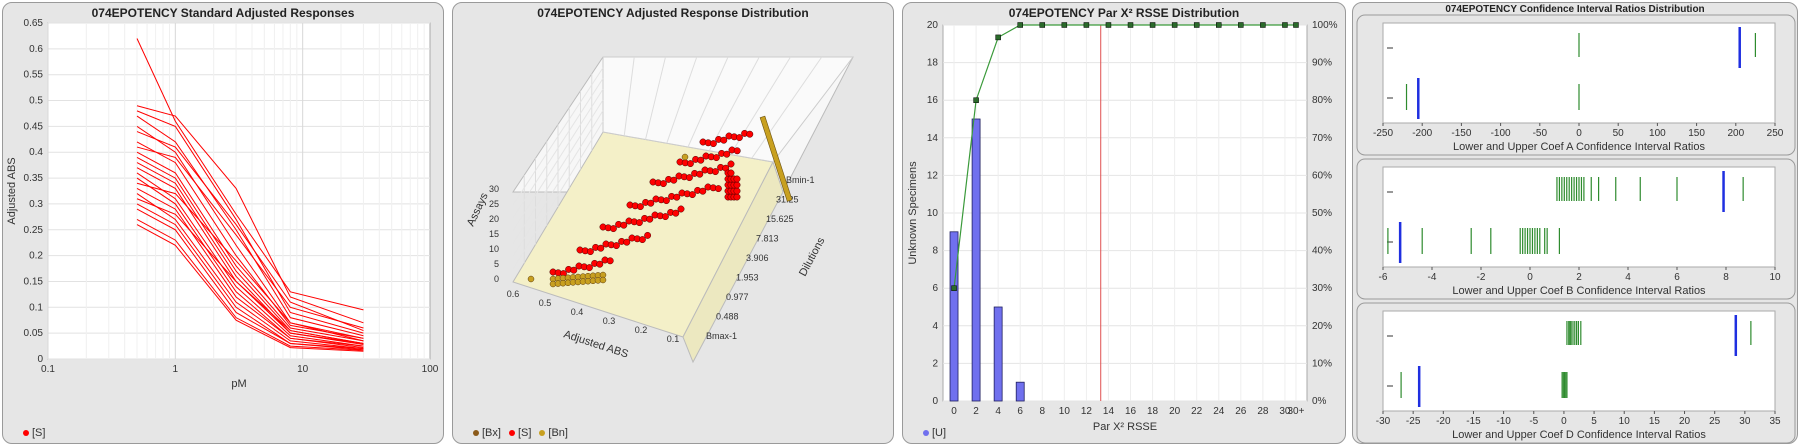  Describe the element at coordinates (1322, 100) in the screenshot. I see `y2-tick-label: 80%` at that location.